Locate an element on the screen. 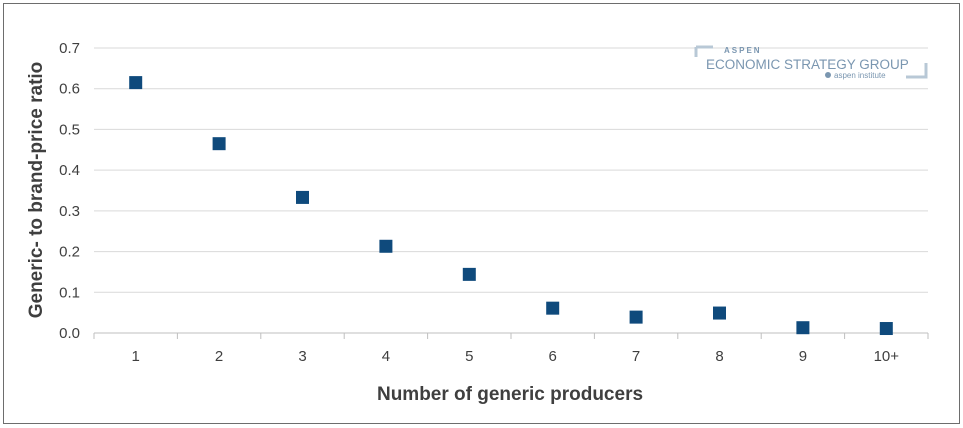  y-tick-label: 0.4 is located at coordinates (69, 170).